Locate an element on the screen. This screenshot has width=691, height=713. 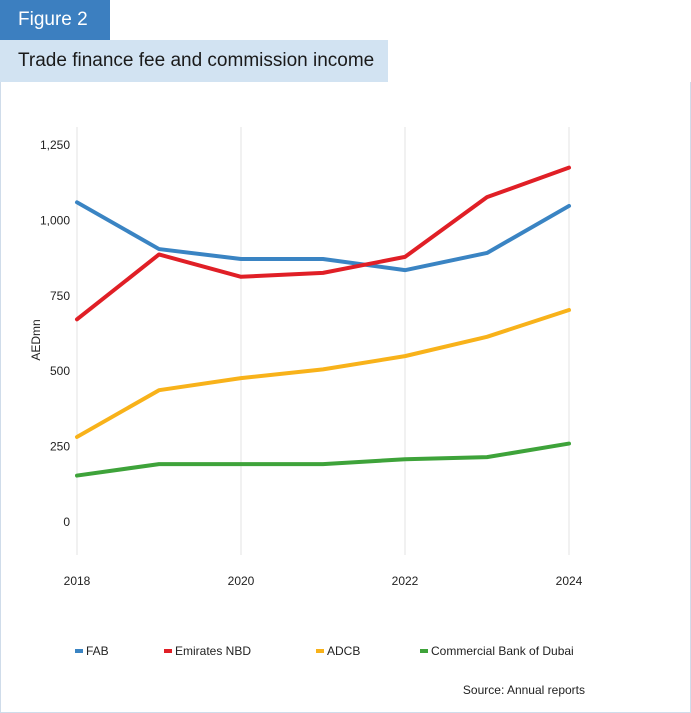
y-tick-label: 1,250 is located at coordinates (55, 145).